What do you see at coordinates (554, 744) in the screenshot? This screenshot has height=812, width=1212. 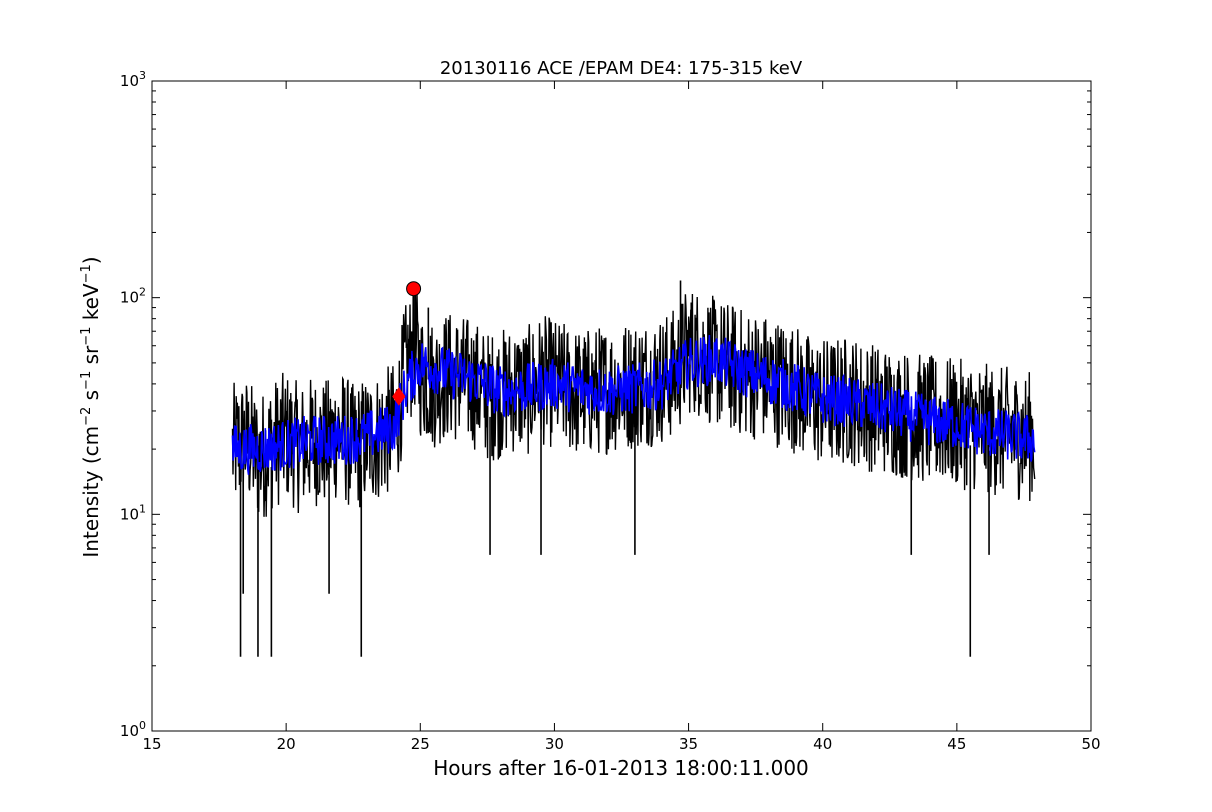 I see `x-tick-label: 30` at bounding box center [554, 744].